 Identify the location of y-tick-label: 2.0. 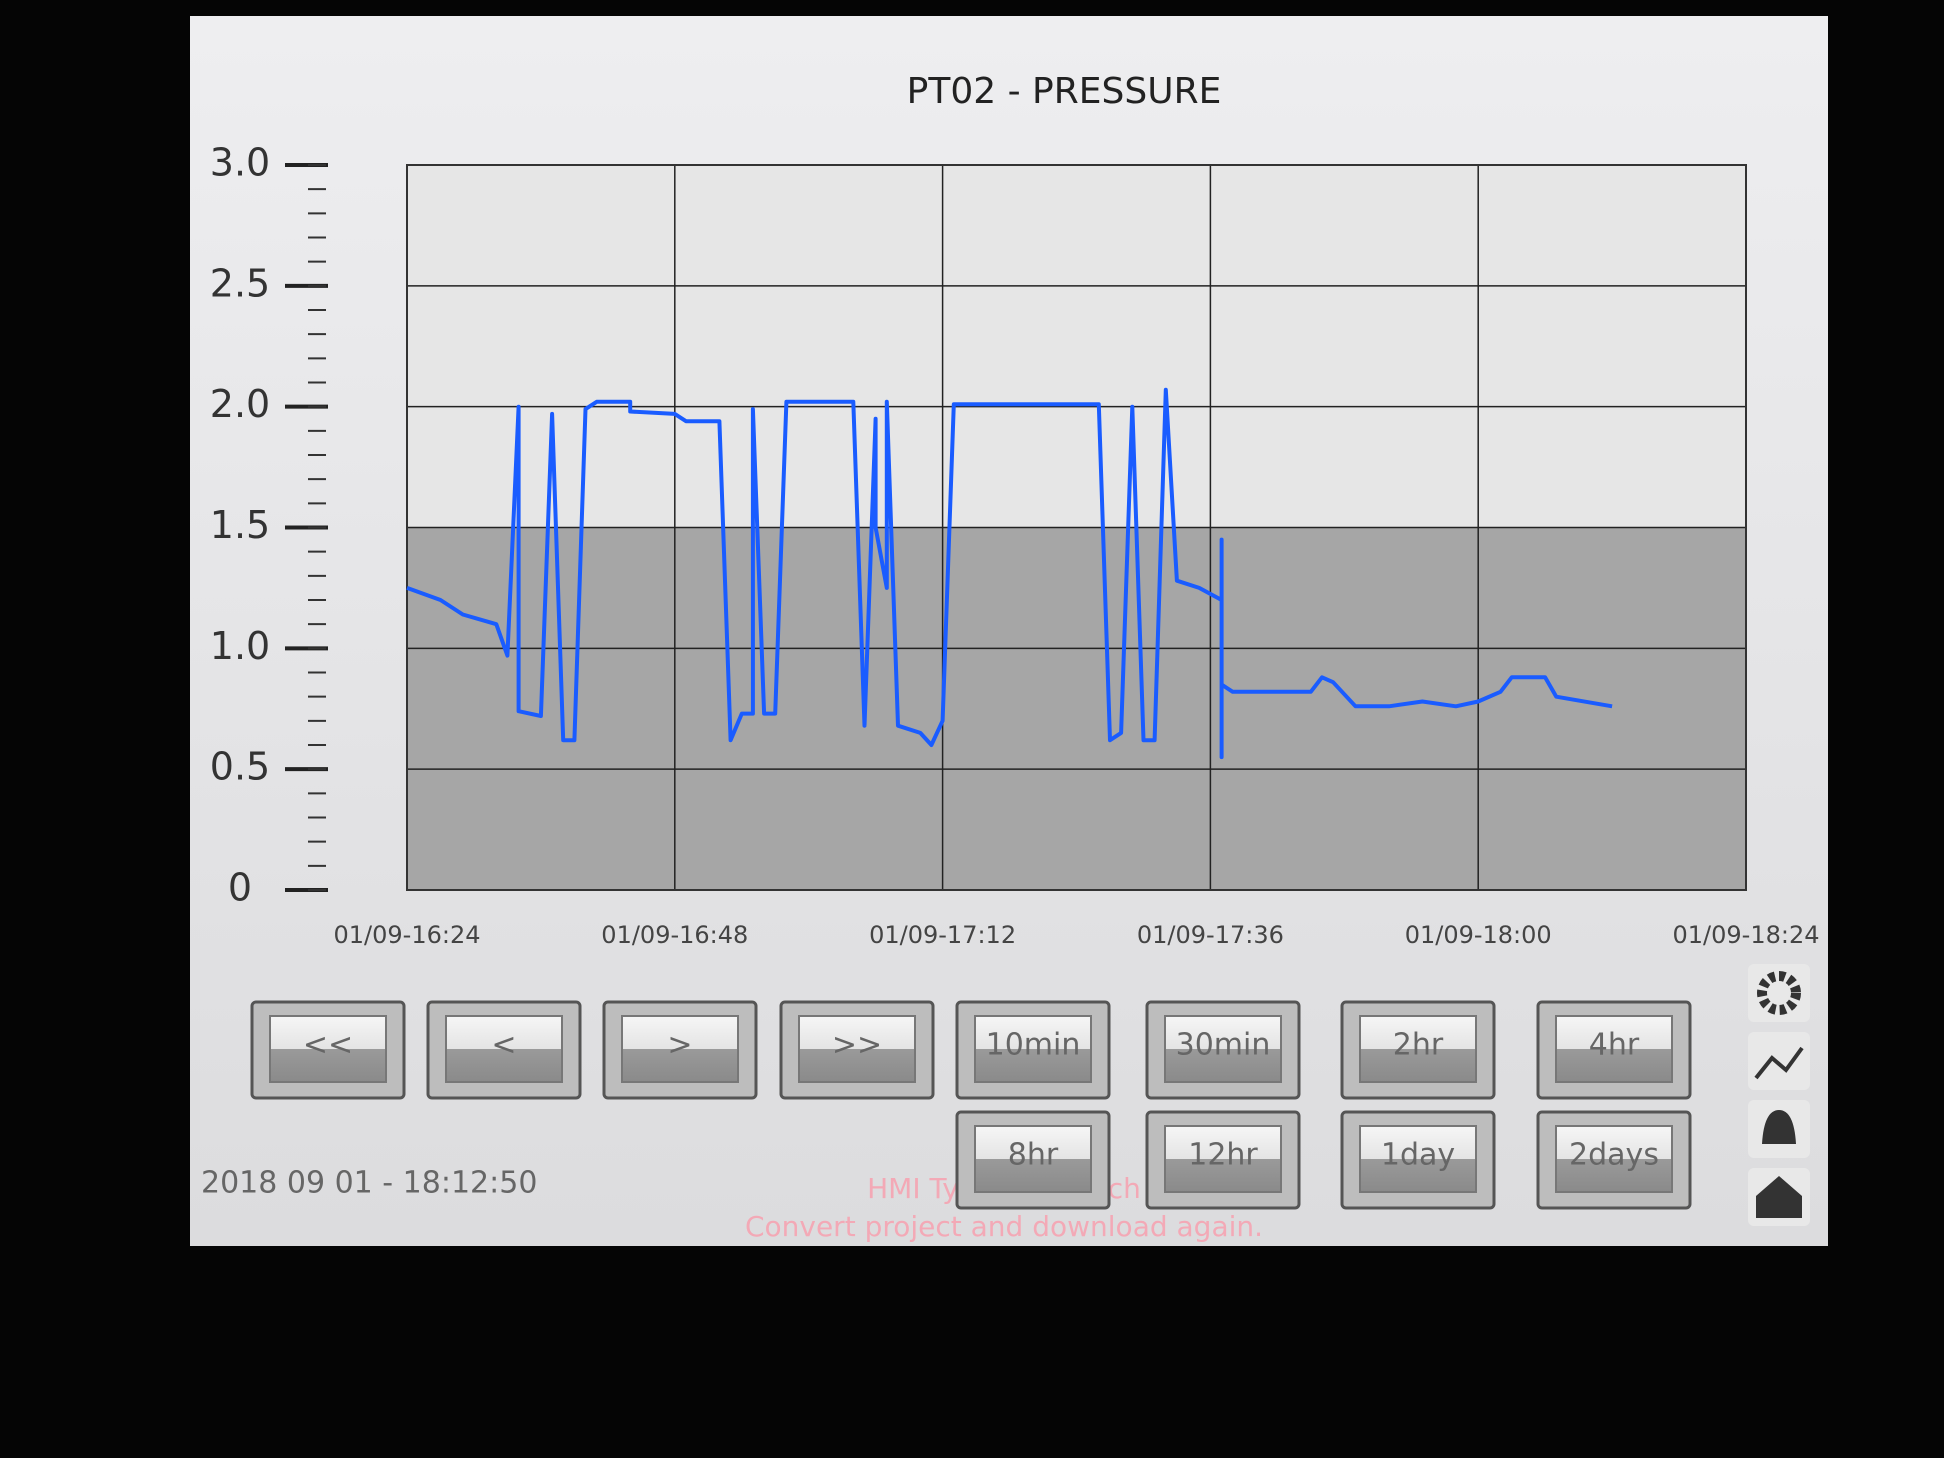
(240, 404).